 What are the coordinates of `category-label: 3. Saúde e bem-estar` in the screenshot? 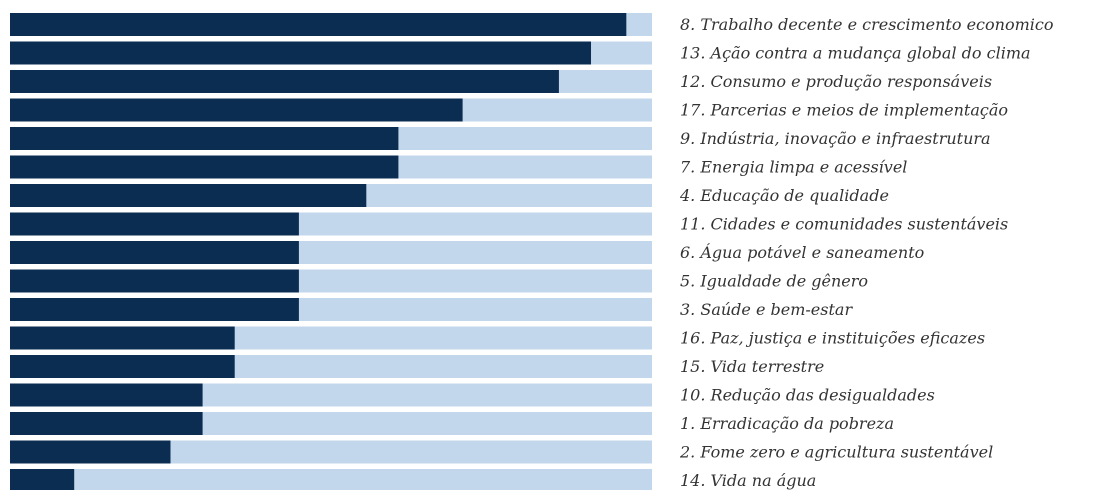 It's located at (766, 309).